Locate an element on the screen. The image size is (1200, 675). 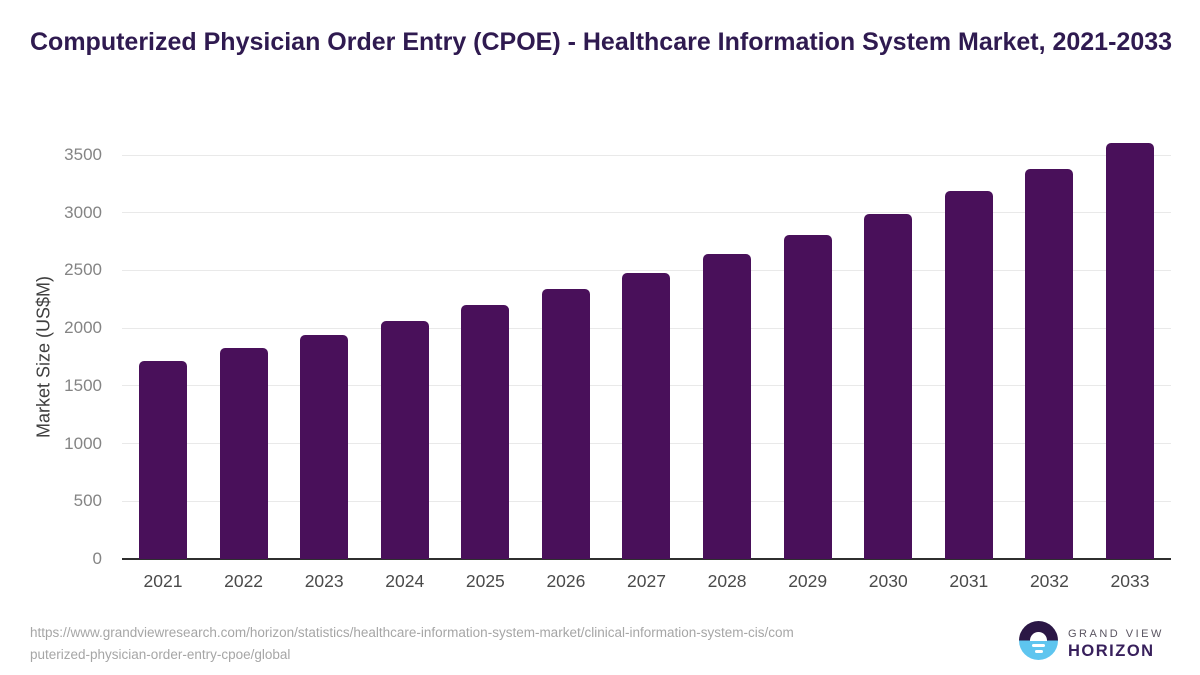
bar-2027 is located at coordinates (646, 415).